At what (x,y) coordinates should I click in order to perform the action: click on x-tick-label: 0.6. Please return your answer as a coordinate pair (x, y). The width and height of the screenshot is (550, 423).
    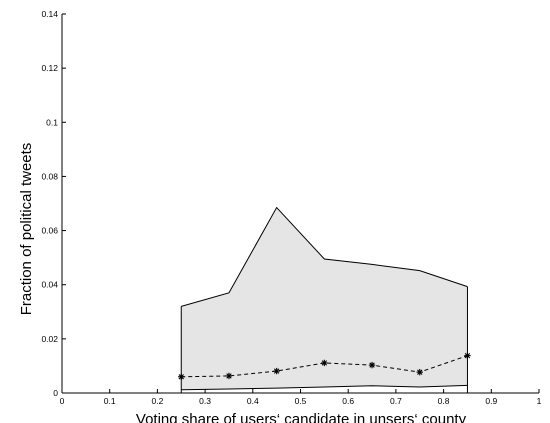
    Looking at the image, I should click on (348, 401).